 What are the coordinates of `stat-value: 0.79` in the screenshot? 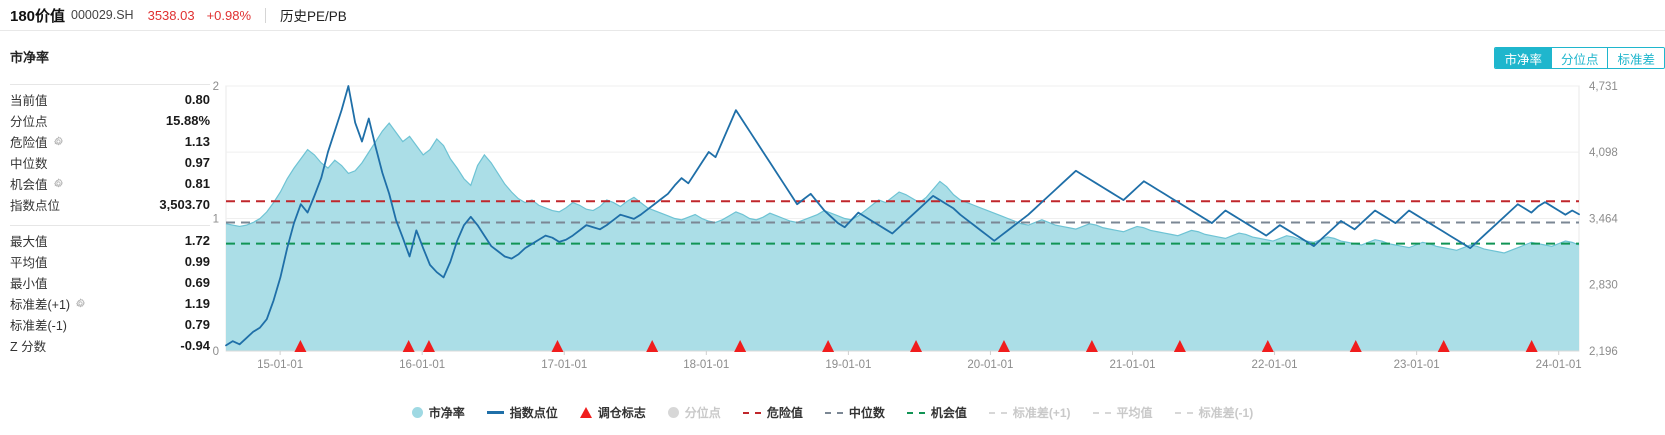 It's located at (197, 324).